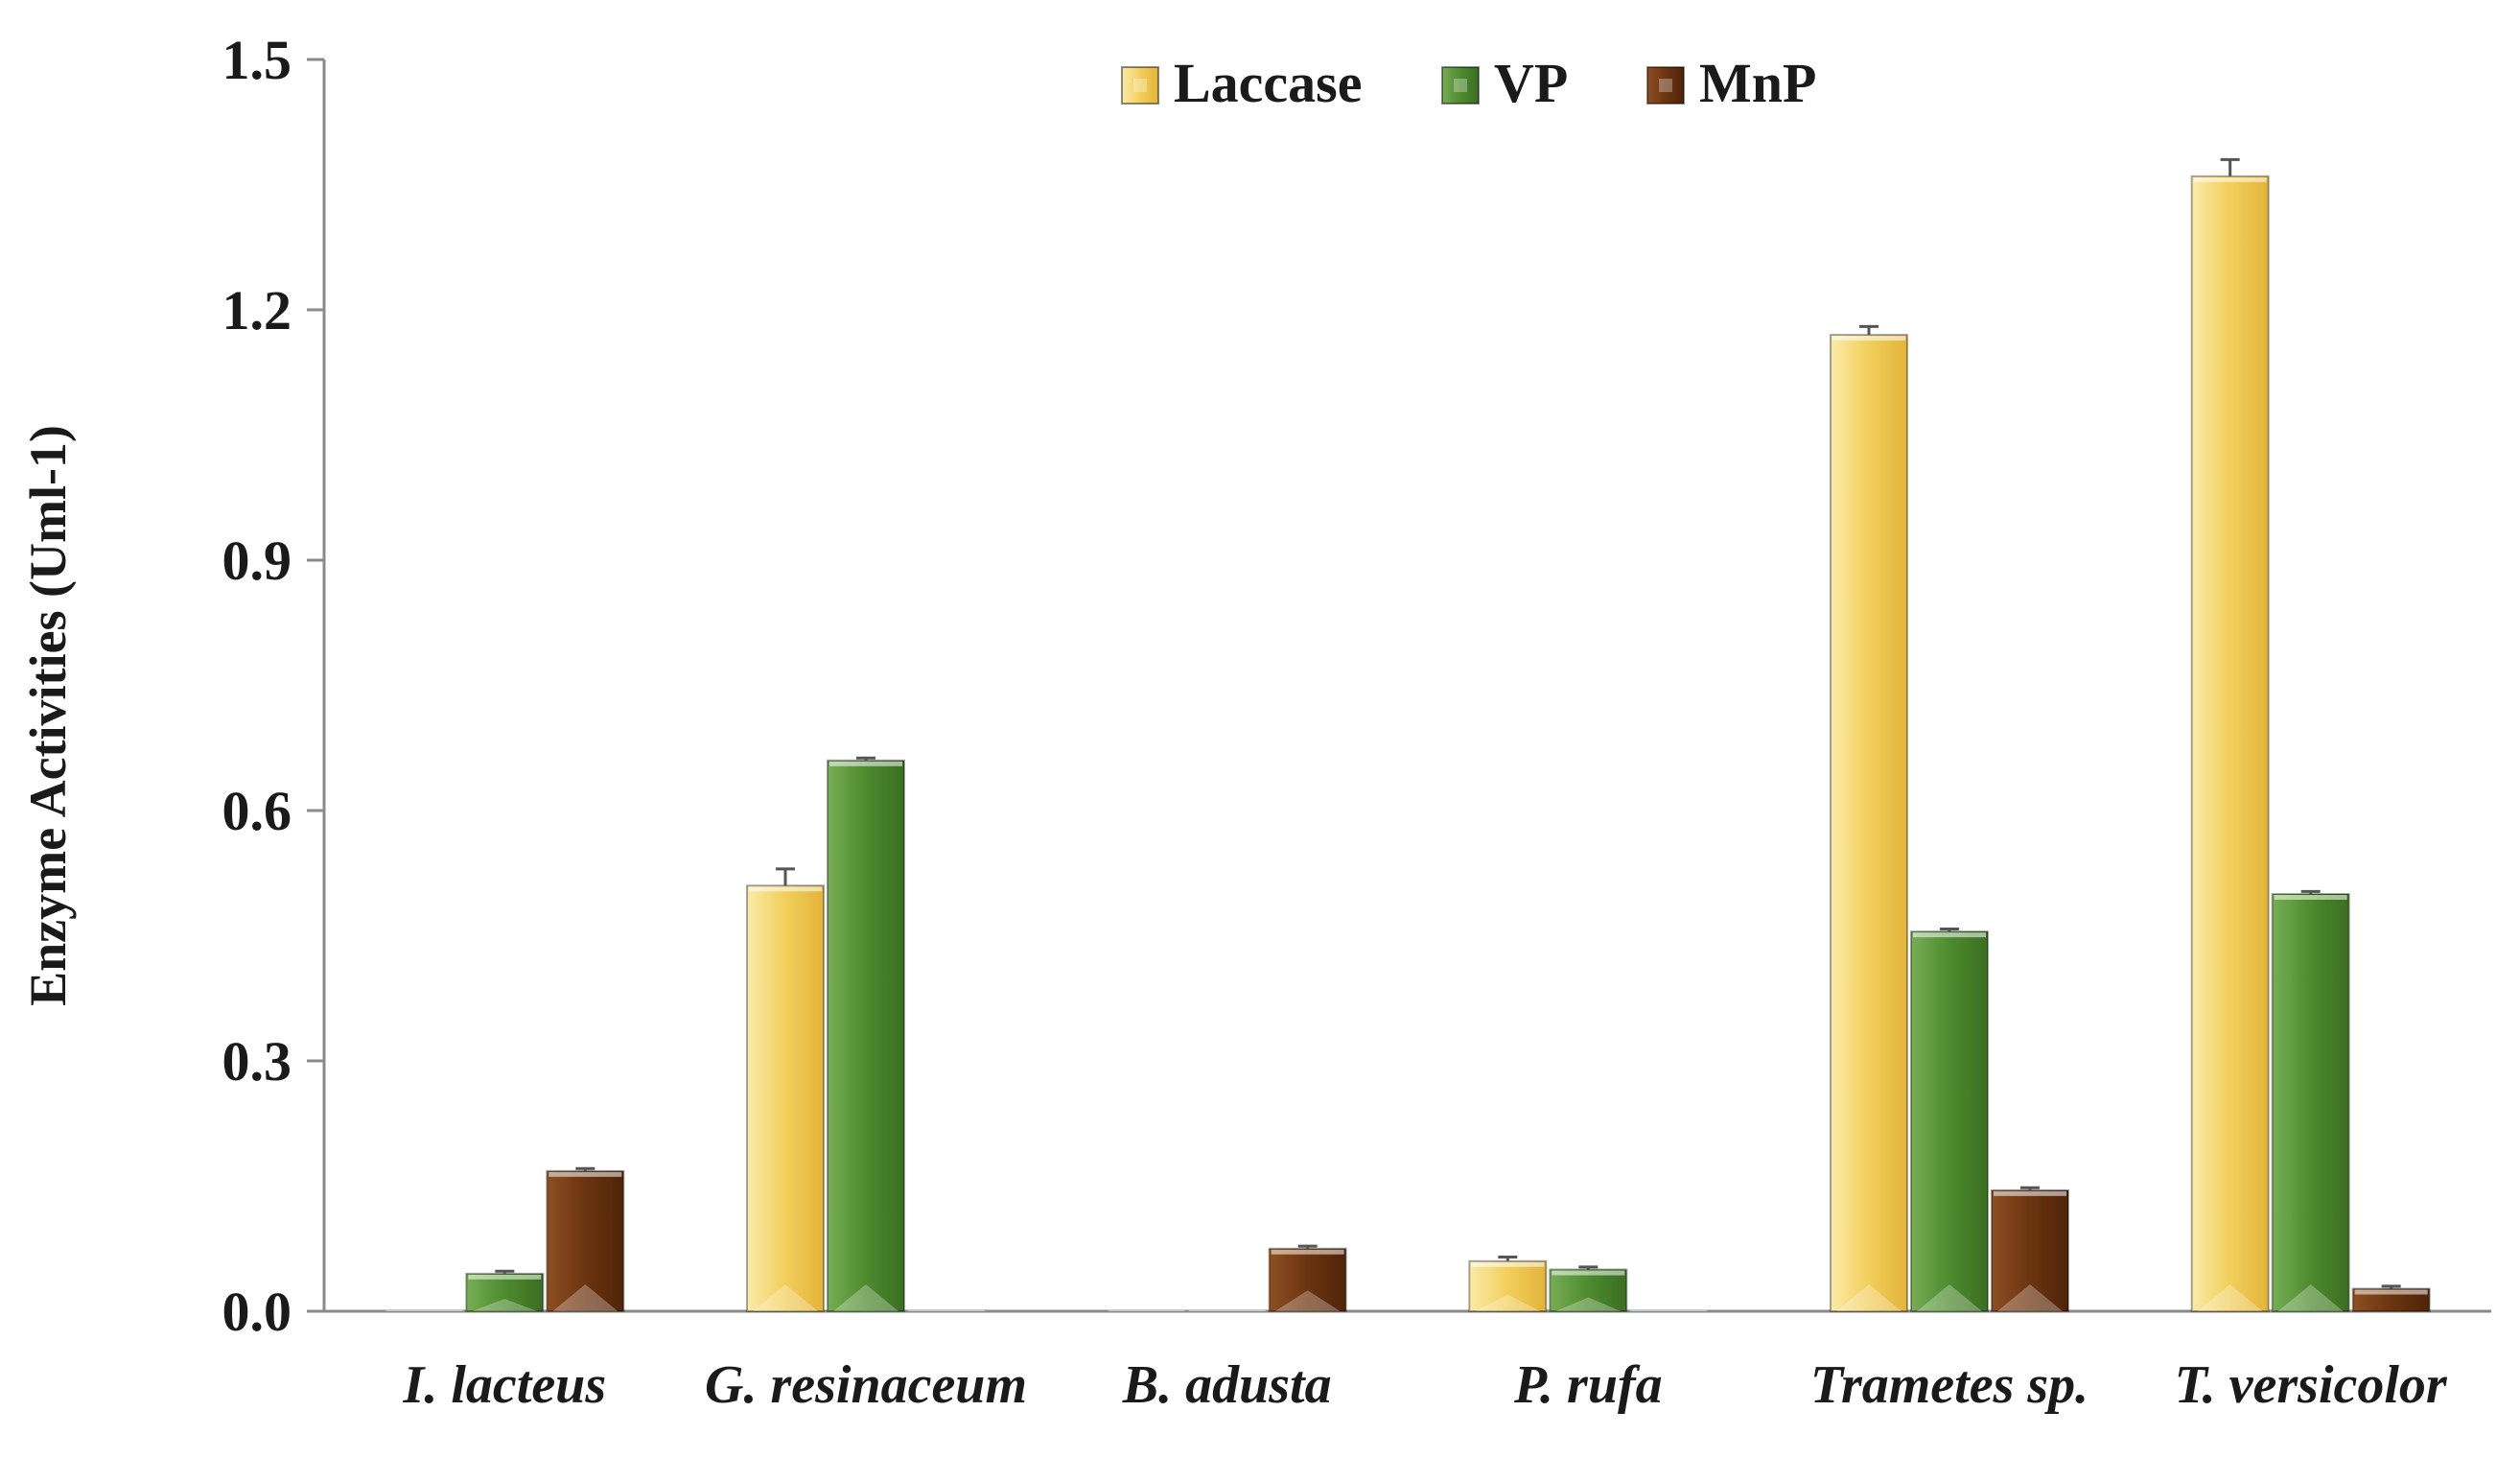 The width and height of the screenshot is (2520, 1458). I want to click on y-tick-label: 0.0, so click(257, 1312).